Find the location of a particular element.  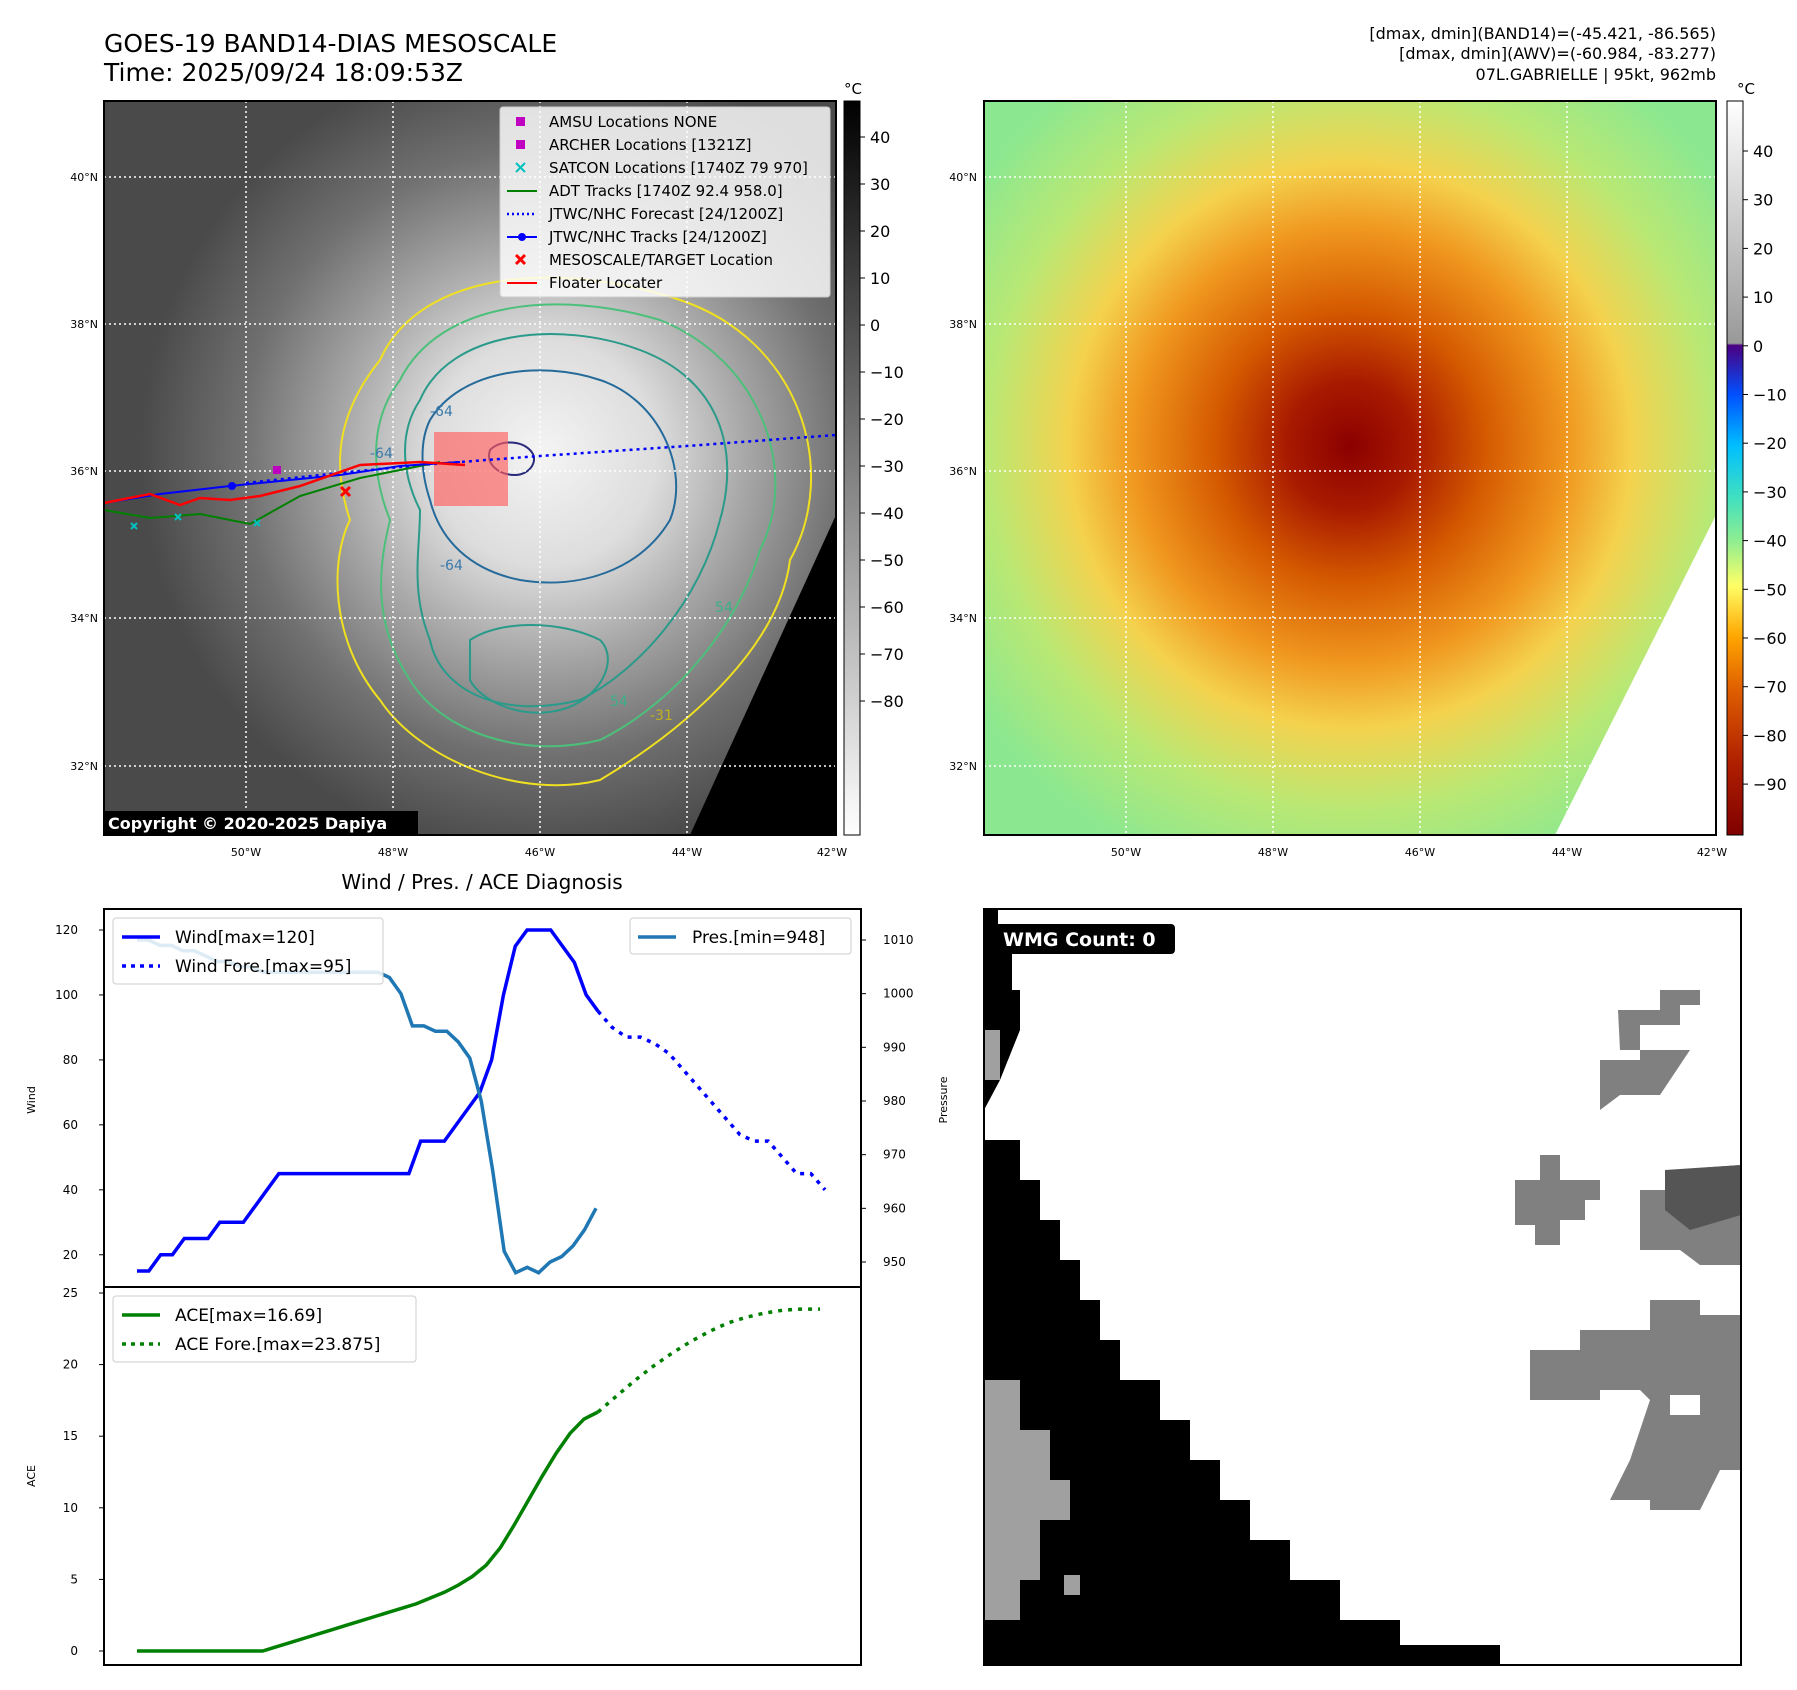

pressure-tick-label: 980 is located at coordinates (894, 1101).